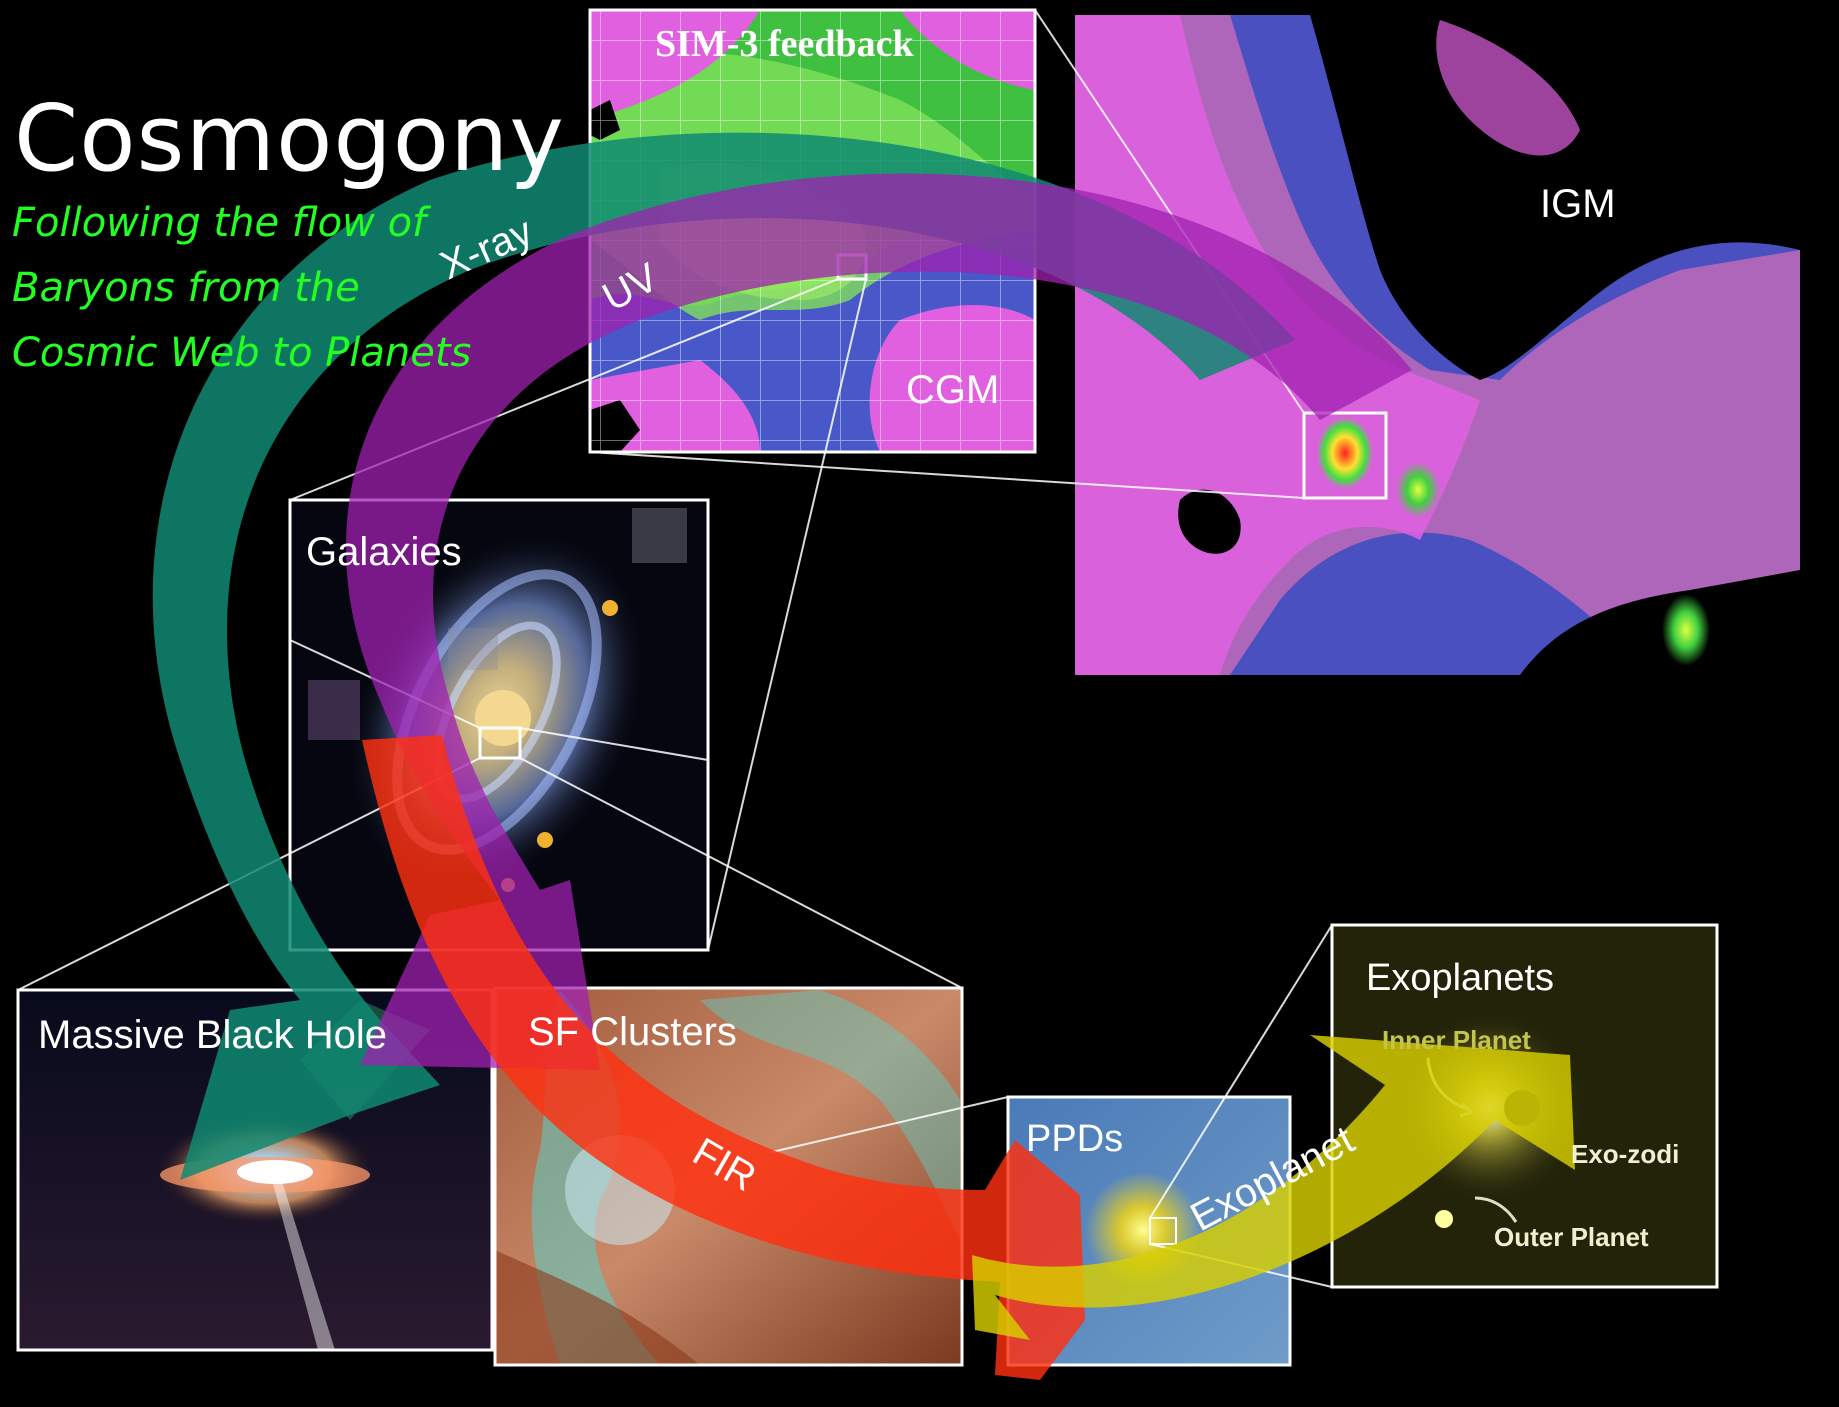 This screenshot has width=1839, height=1407. Describe the element at coordinates (631, 287) in the screenshot. I see `uv-arrow-label: UV` at that location.